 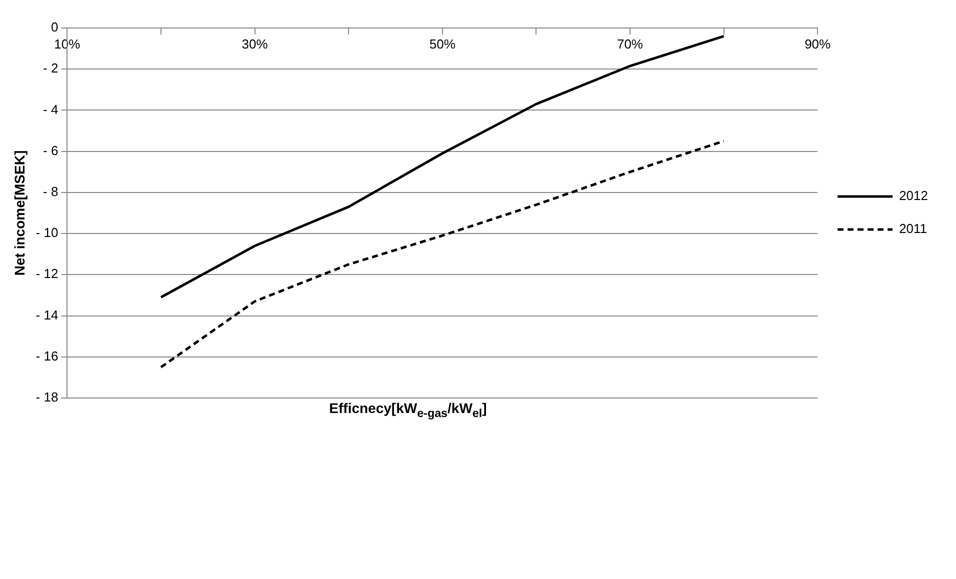 What do you see at coordinates (442, 44) in the screenshot?
I see `x-tick-label: 50%` at bounding box center [442, 44].